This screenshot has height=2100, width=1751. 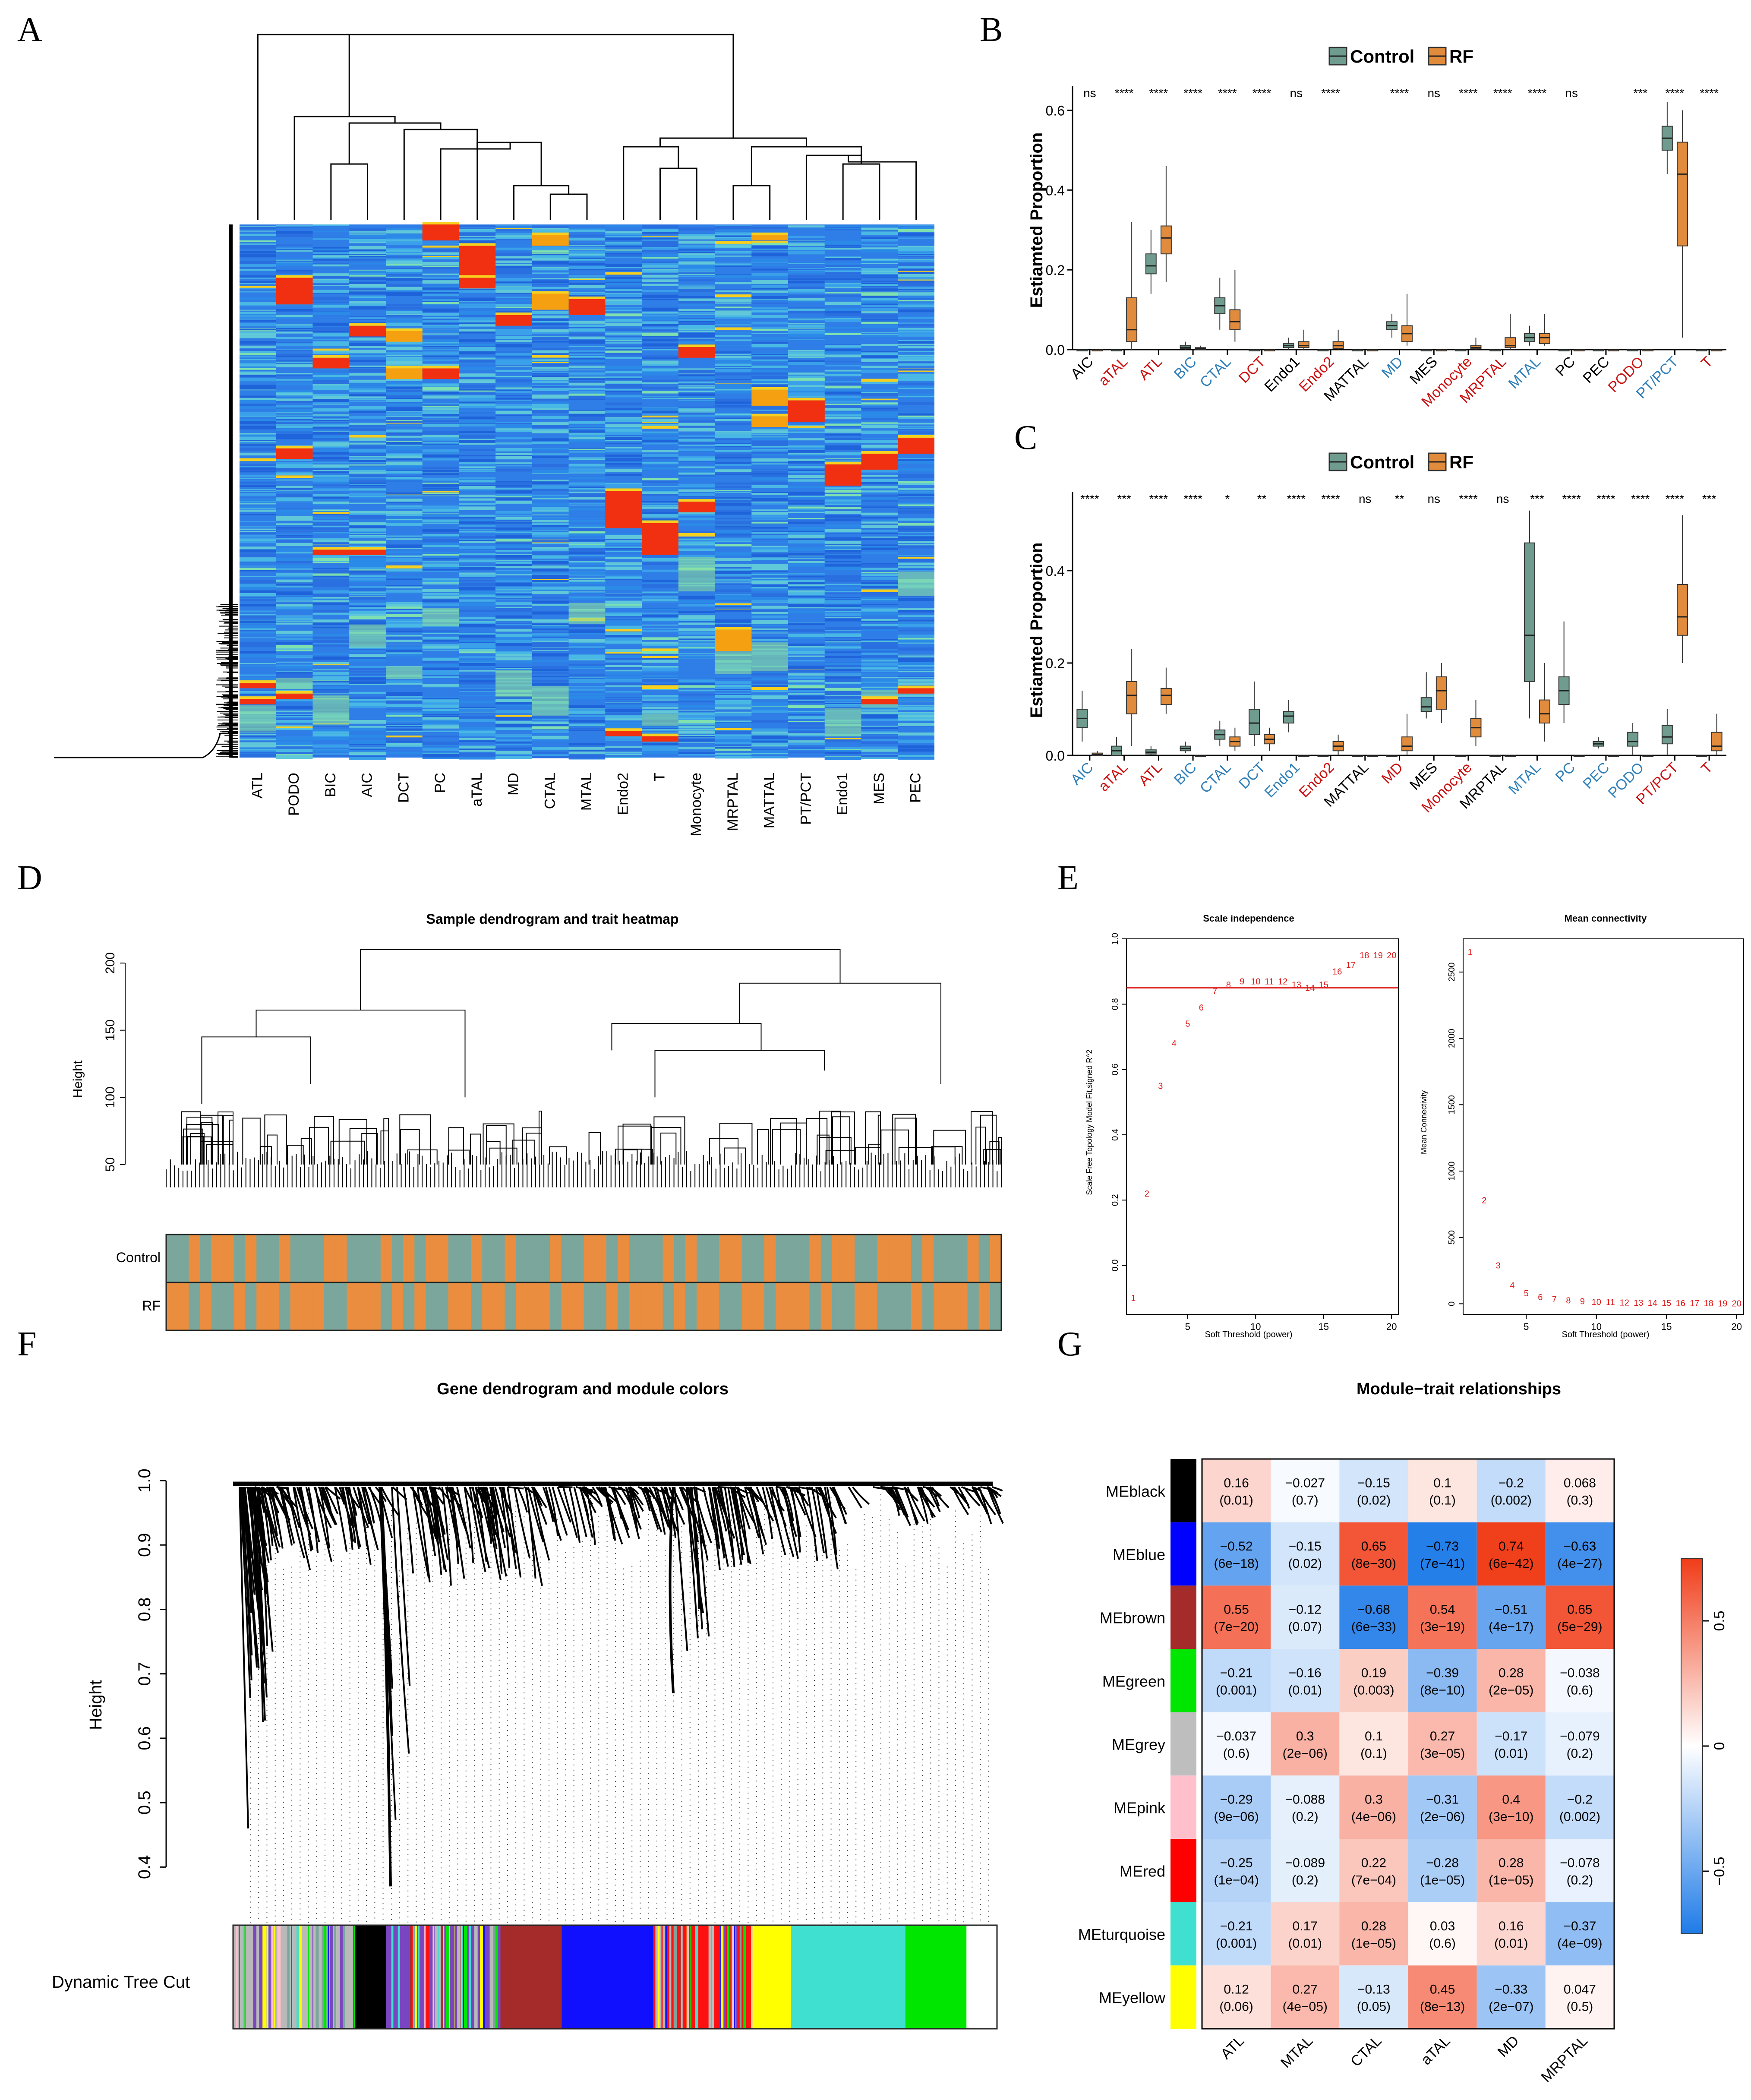 I want to click on panel-label-c: C, so click(x=1026, y=438).